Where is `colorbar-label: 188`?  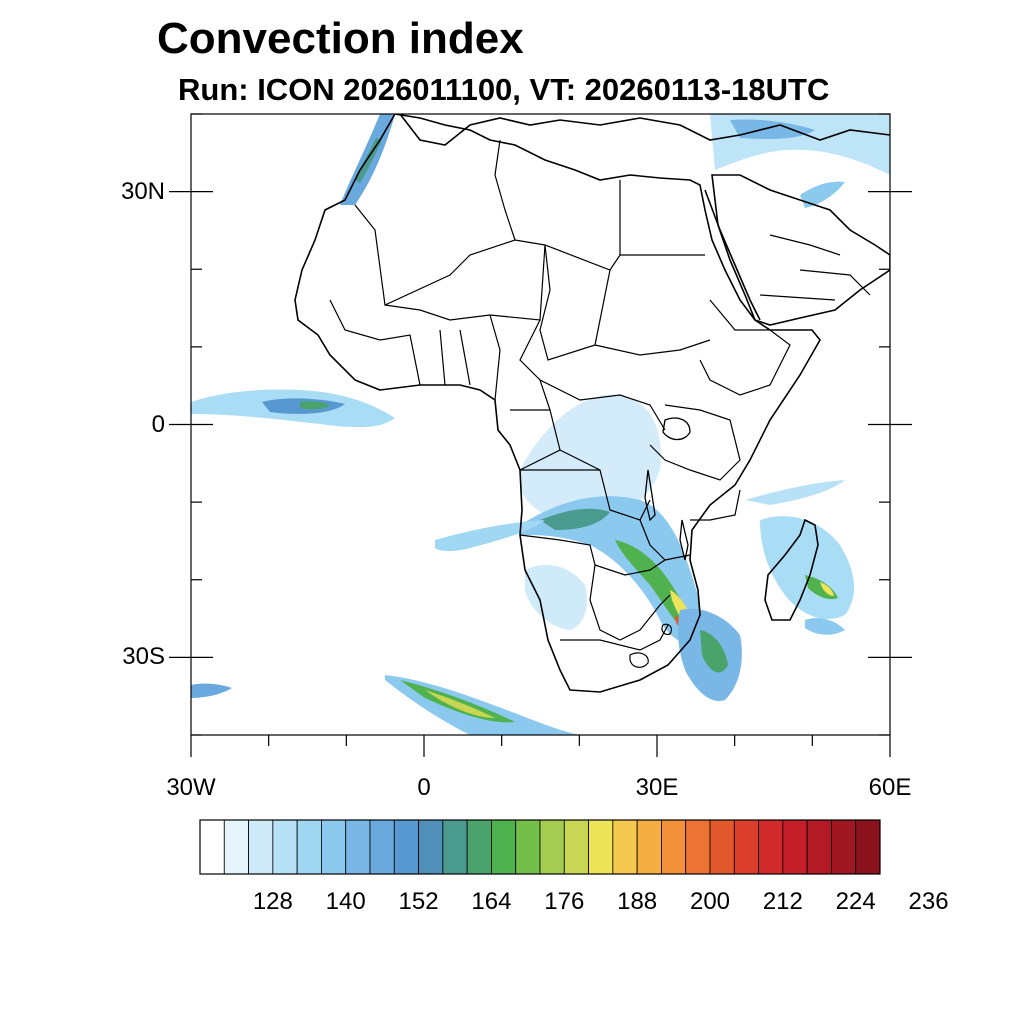 colorbar-label: 188 is located at coordinates (637, 901).